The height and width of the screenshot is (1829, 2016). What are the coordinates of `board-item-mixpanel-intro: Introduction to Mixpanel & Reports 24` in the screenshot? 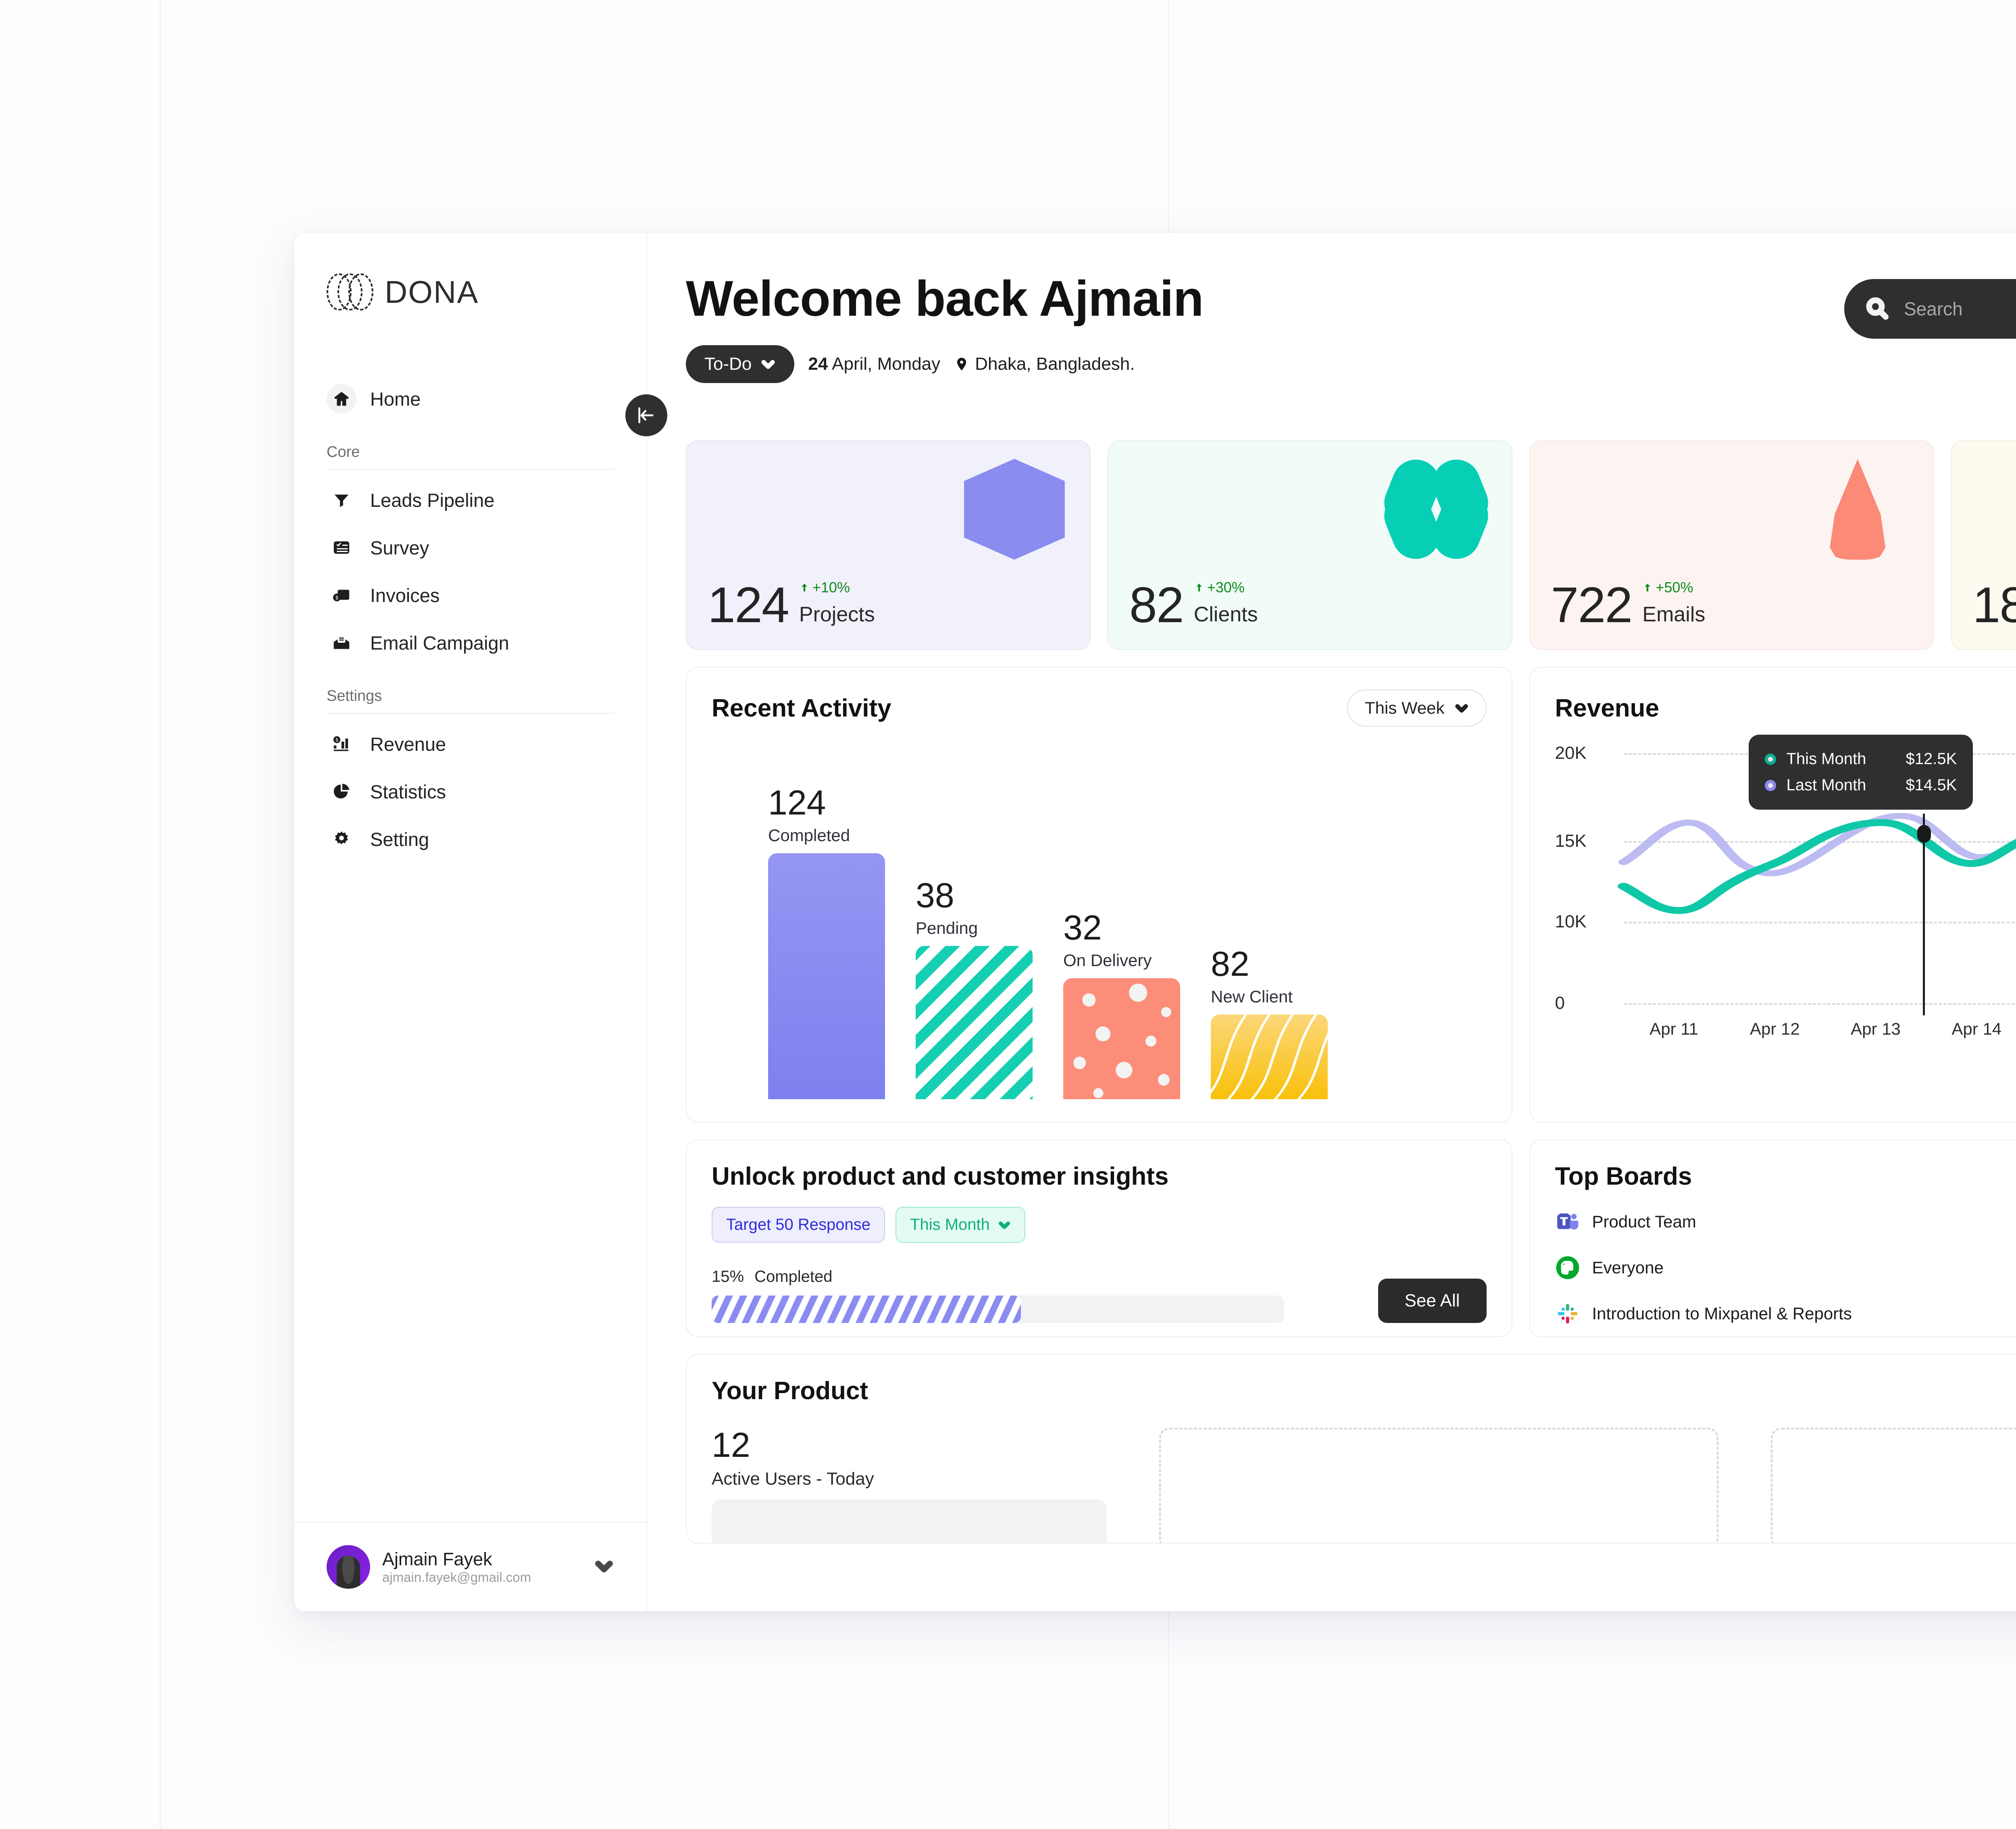 It's located at (1785, 1314).